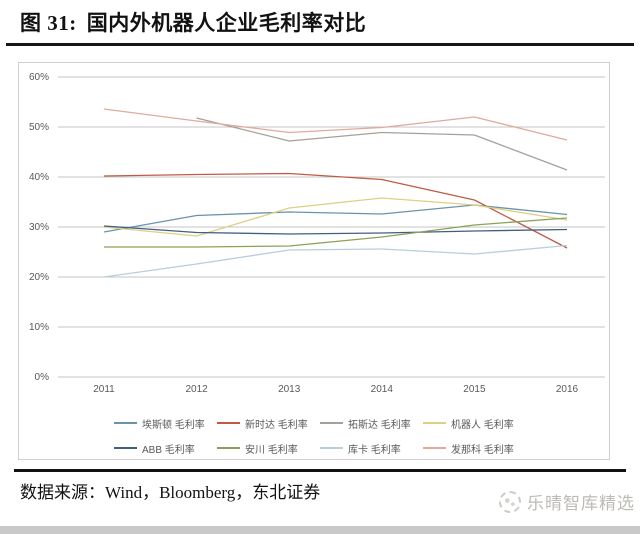 The height and width of the screenshot is (534, 640). What do you see at coordinates (173, 425) in the screenshot?
I see `legend-label: 埃斯顿 毛利率` at bounding box center [173, 425].